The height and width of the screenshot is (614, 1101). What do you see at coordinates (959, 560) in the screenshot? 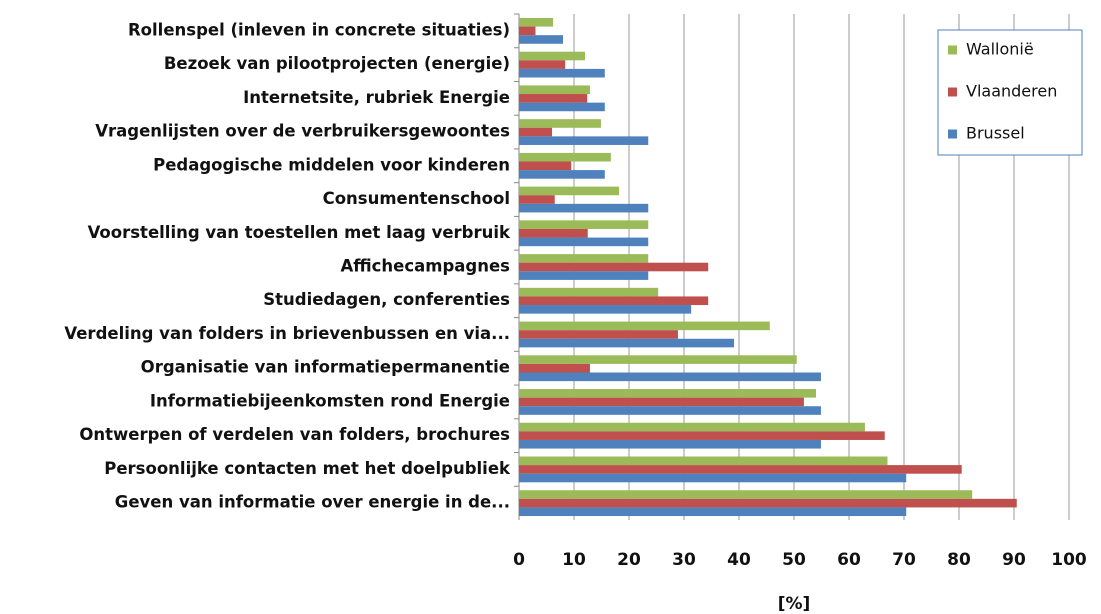
I see `x-tick-label: 80` at bounding box center [959, 560].